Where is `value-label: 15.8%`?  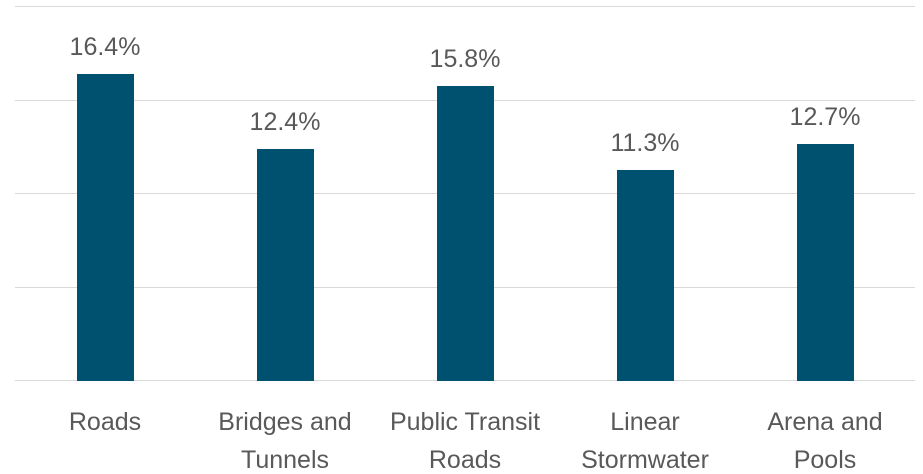
value-label: 15.8% is located at coordinates (465, 58).